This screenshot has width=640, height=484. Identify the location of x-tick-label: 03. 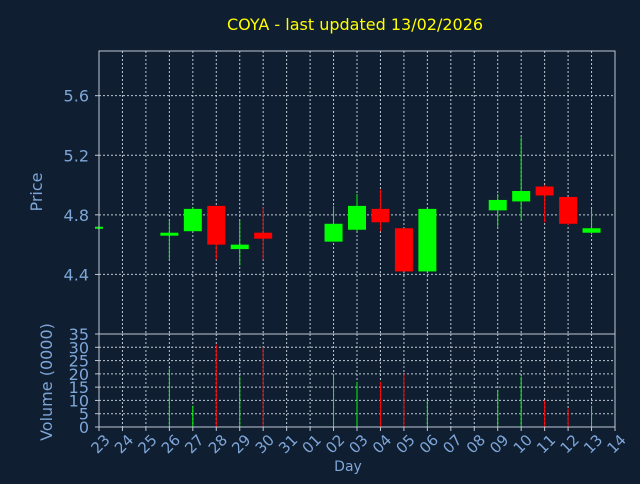
(359, 444).